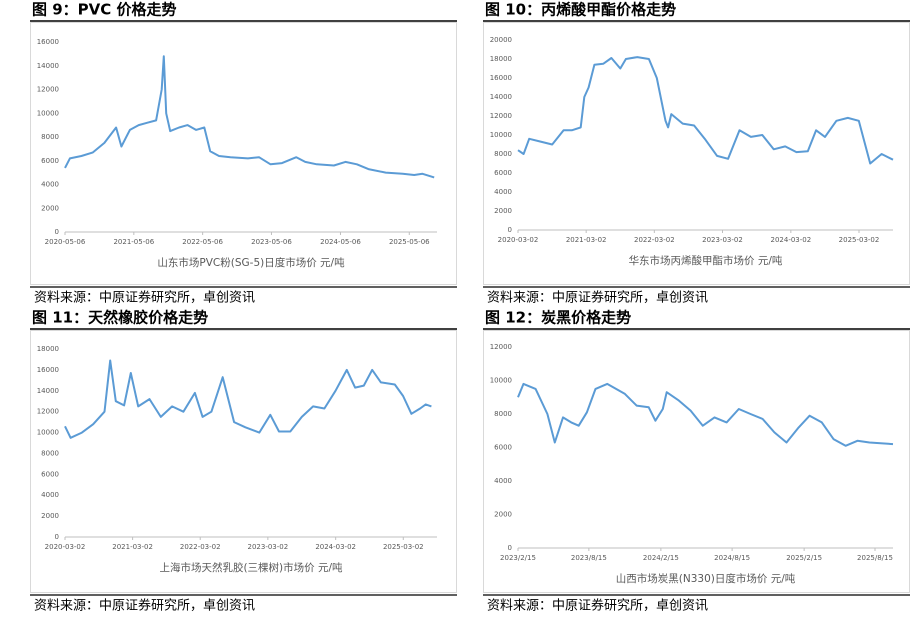 The height and width of the screenshot is (619, 920). Describe the element at coordinates (65, 242) in the screenshot. I see `x-tick-label: 2020-05-06` at that location.